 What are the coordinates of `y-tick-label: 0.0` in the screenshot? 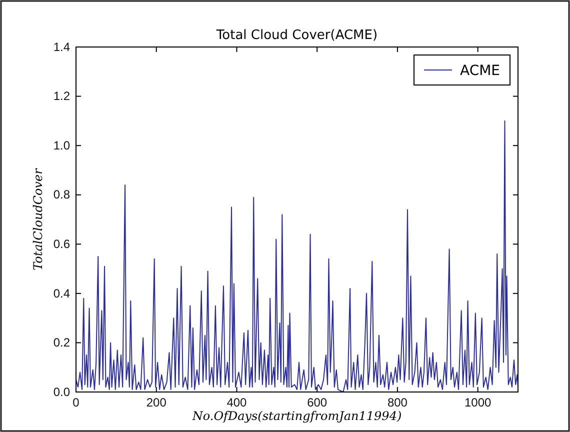 It's located at (61, 391).